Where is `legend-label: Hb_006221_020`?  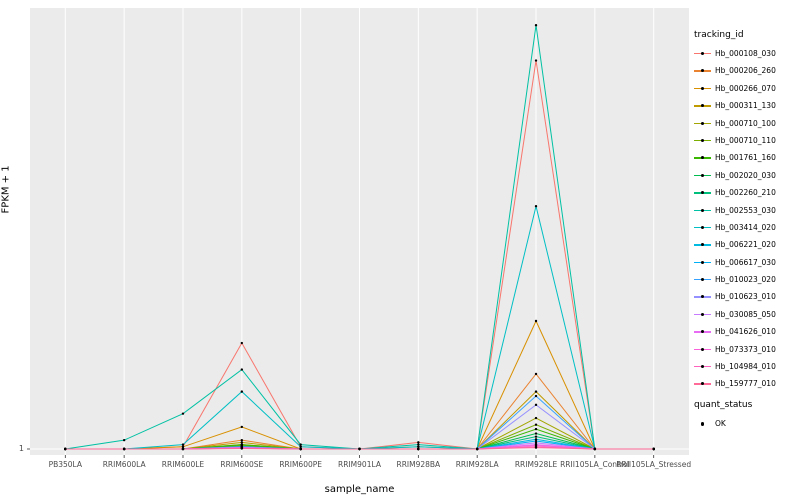
legend-label: Hb_006221_020 is located at coordinates (745, 245).